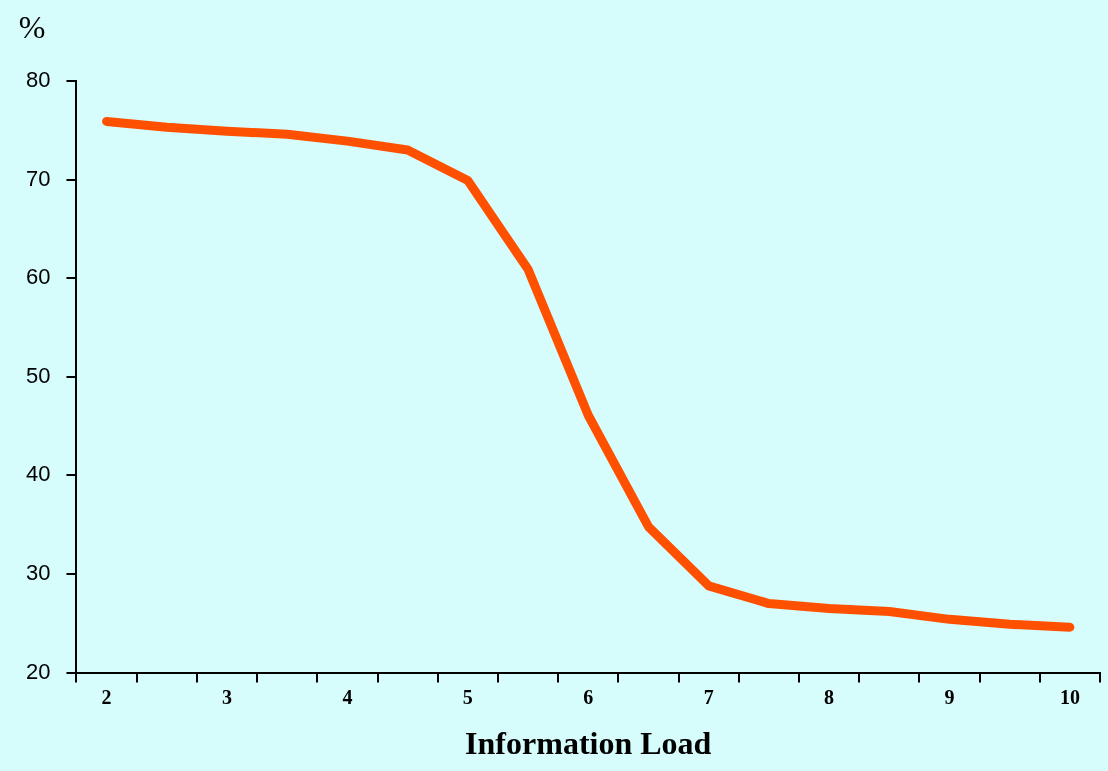 The width and height of the screenshot is (1108, 771). Describe the element at coordinates (38, 375) in the screenshot. I see `y-tick-label: 50` at that location.